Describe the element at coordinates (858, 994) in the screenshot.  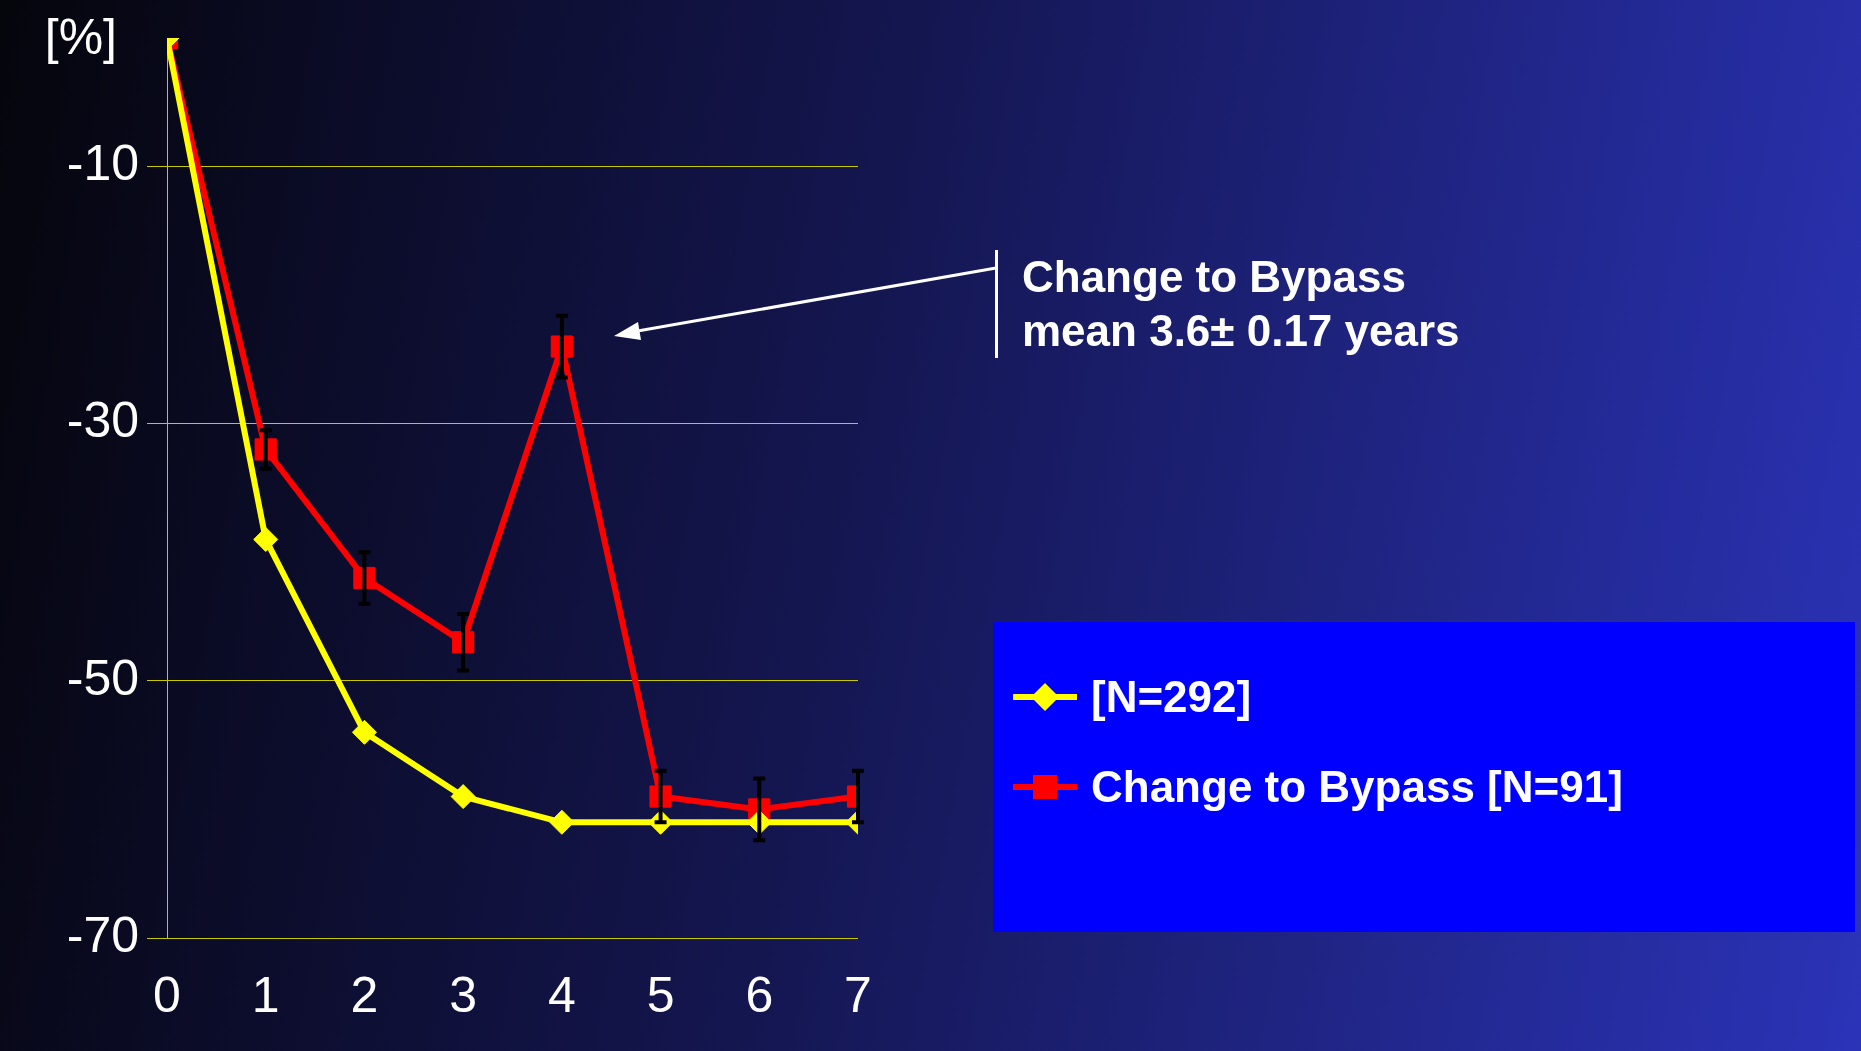
I see `x-tick-label: 7` at that location.